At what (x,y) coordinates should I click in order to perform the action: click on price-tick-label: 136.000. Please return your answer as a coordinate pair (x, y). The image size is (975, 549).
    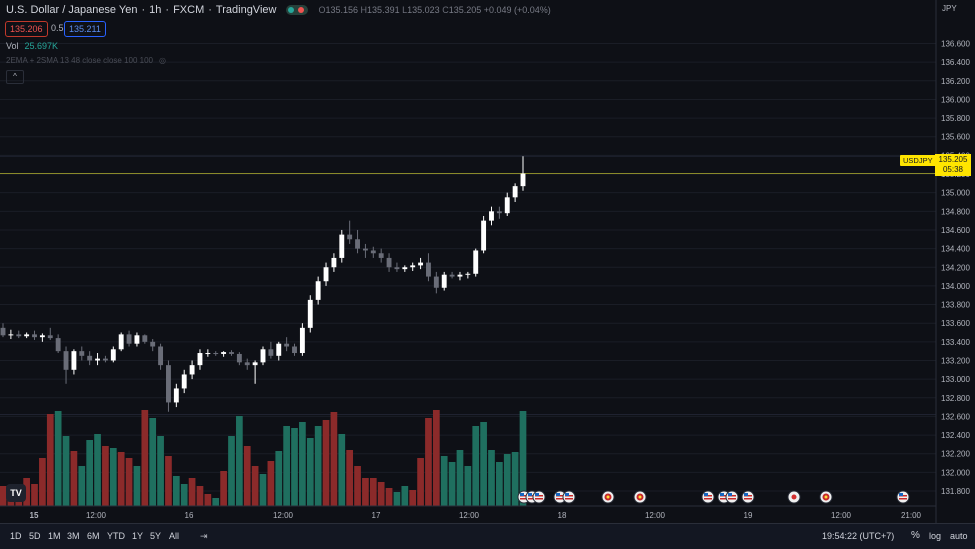
    Looking at the image, I should click on (955, 99).